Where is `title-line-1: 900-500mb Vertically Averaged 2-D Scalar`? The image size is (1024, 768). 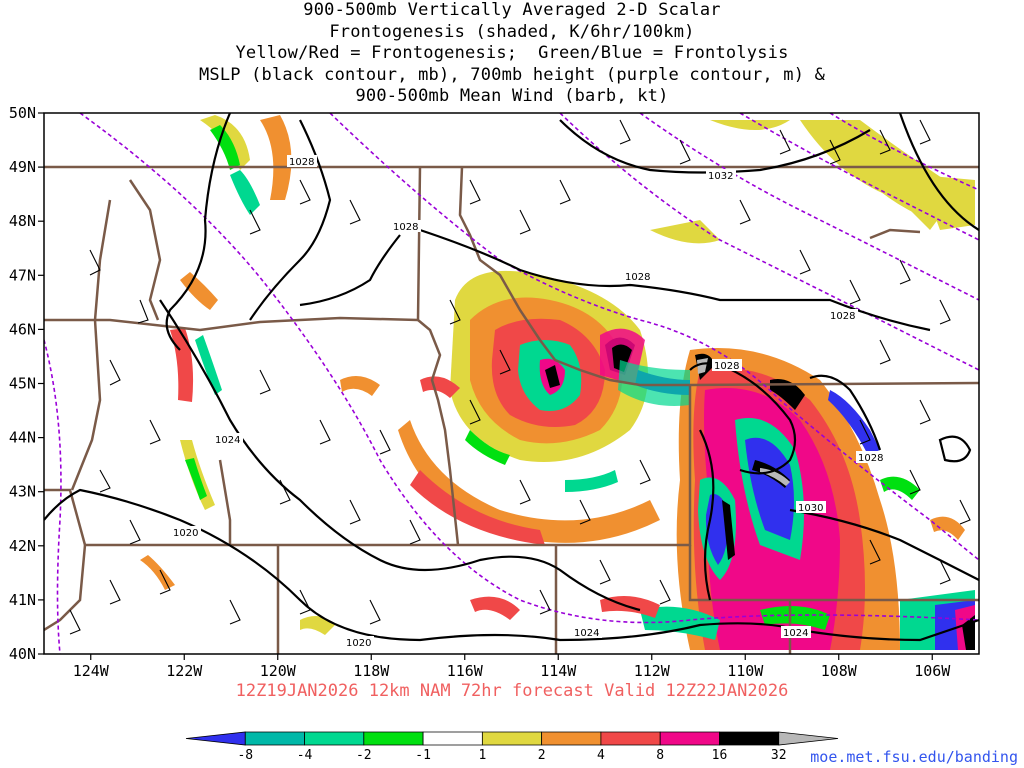 title-line-1: 900-500mb Vertically Averaged 2-D Scalar is located at coordinates (512, 10).